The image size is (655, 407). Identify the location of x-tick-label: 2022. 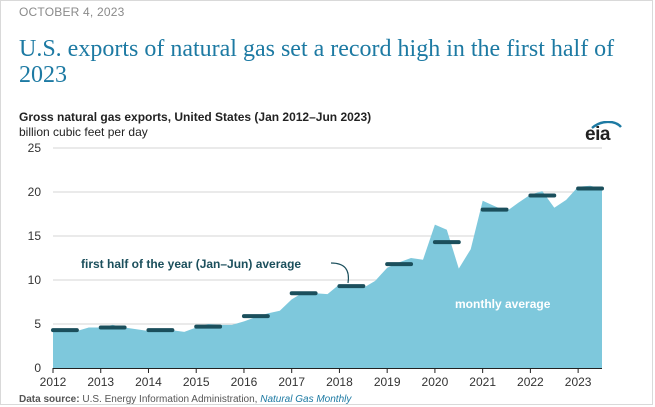
(530, 382).